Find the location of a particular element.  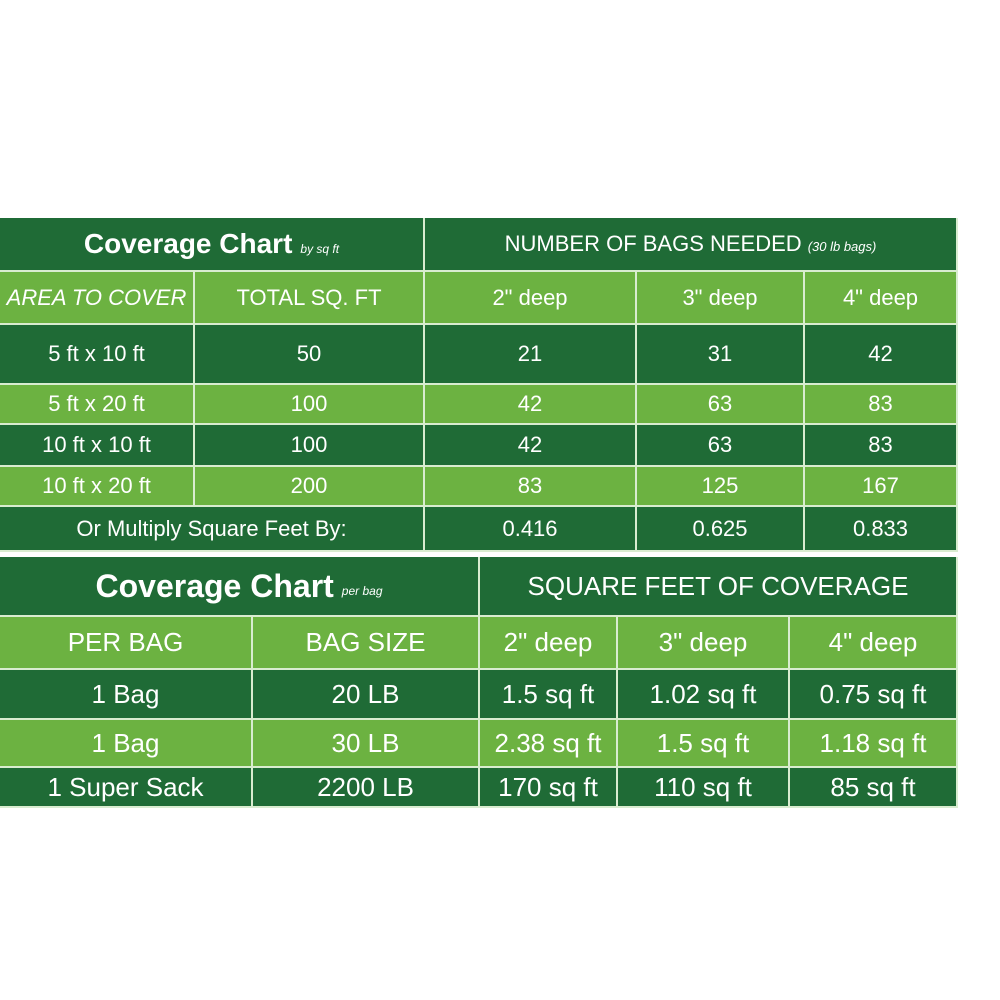

cell-text: 5 ft x 10 ft is located at coordinates (96, 353).